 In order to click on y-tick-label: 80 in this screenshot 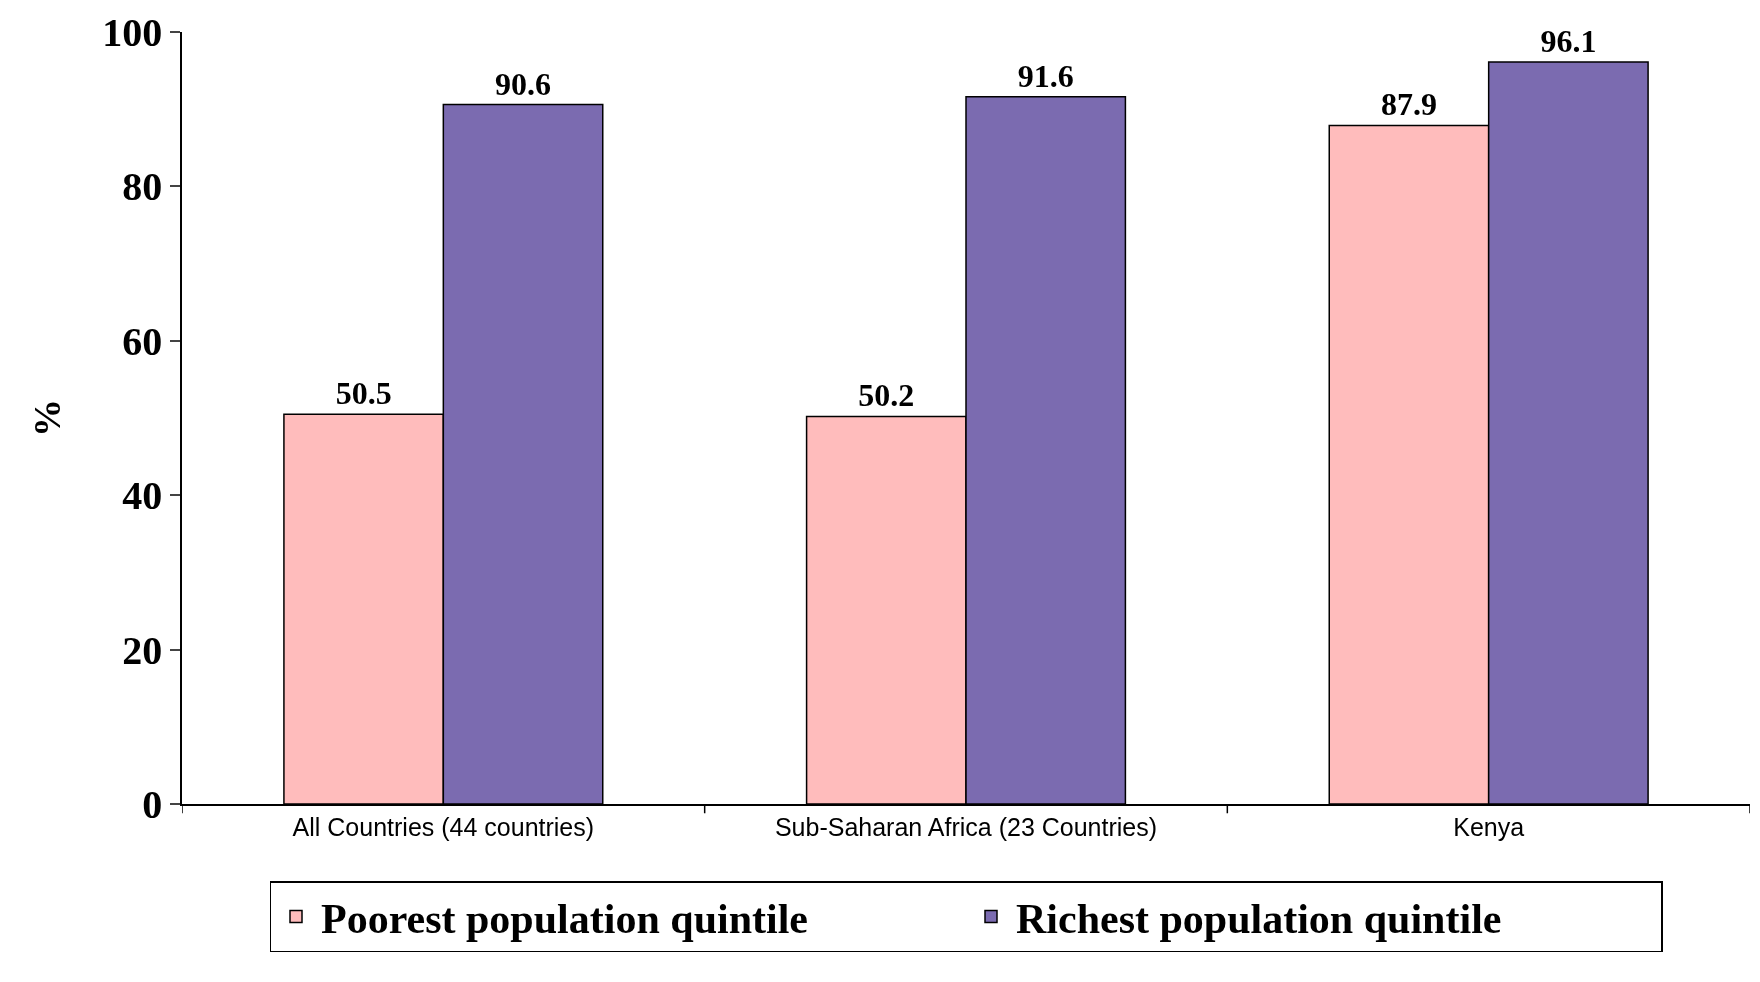, I will do `click(142, 187)`.